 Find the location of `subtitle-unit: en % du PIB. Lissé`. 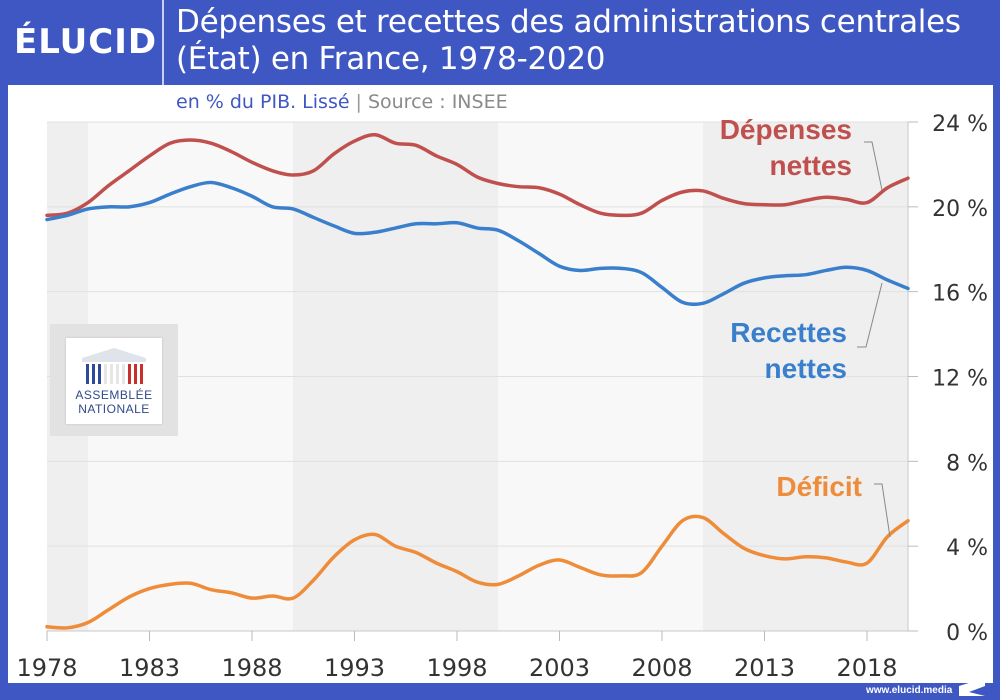

subtitle-unit: en % du PIB. Lissé is located at coordinates (263, 102).